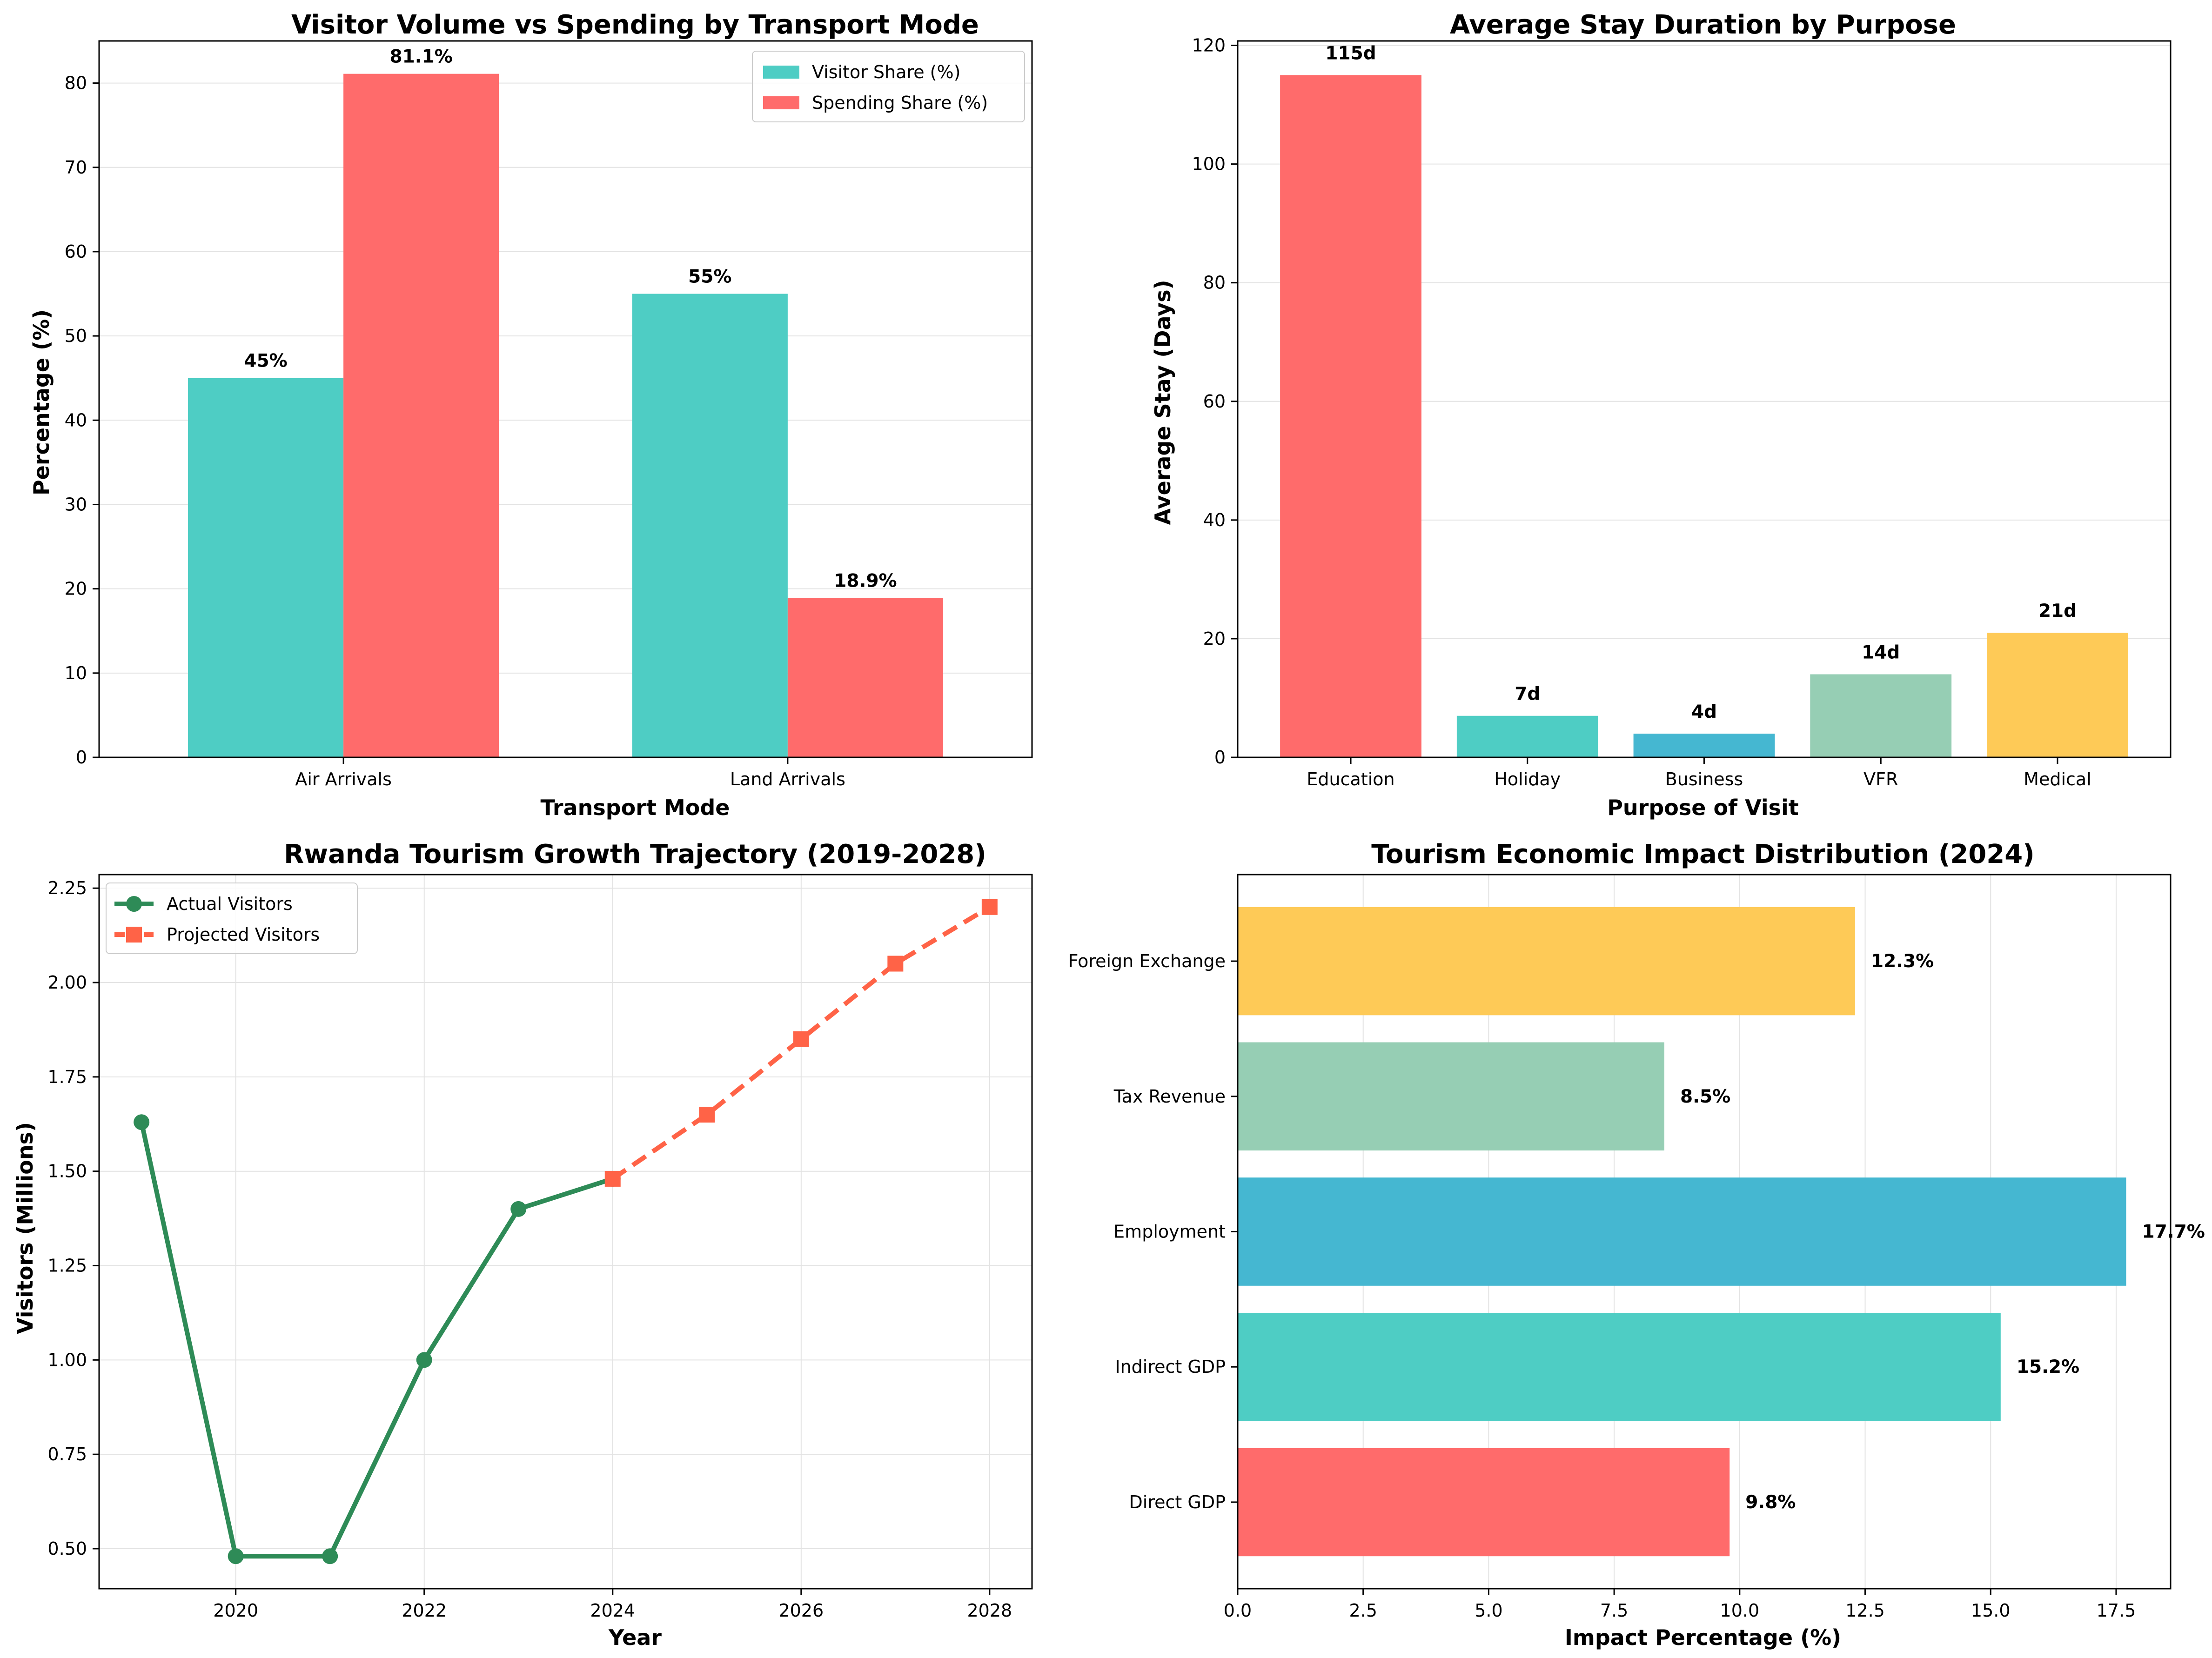 This screenshot has height=1658, width=2212. I want to click on stay-chart-title: Average Stay Duration by Purpose, so click(1703, 25).